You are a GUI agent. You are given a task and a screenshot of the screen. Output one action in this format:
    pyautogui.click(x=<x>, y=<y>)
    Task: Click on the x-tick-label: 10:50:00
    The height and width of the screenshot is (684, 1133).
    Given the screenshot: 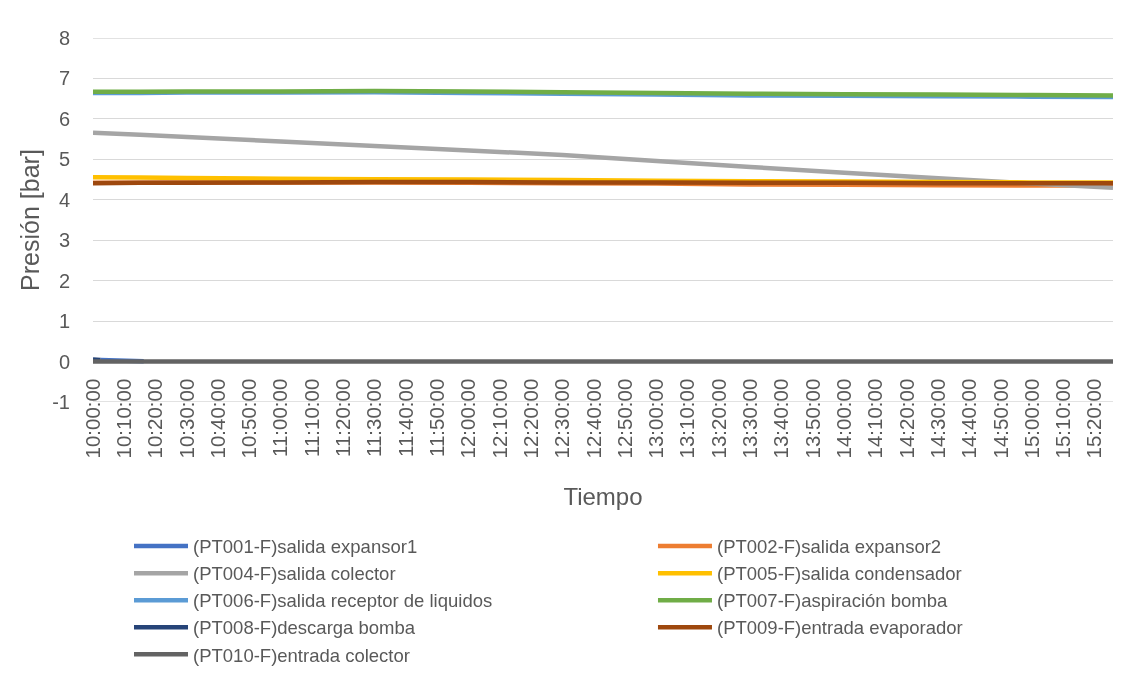 What is the action you would take?
    pyautogui.click(x=249, y=418)
    